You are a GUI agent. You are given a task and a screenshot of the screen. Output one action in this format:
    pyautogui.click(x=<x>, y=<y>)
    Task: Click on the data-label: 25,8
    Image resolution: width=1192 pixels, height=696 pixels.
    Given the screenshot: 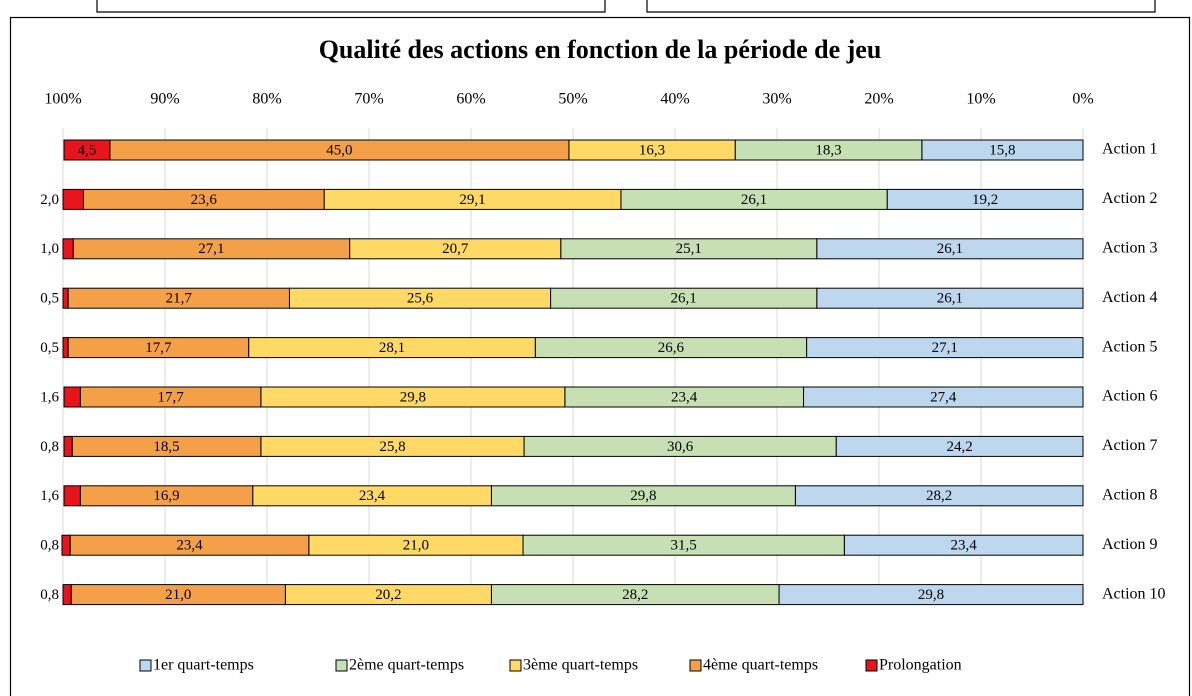 What is the action you would take?
    pyautogui.click(x=392, y=447)
    